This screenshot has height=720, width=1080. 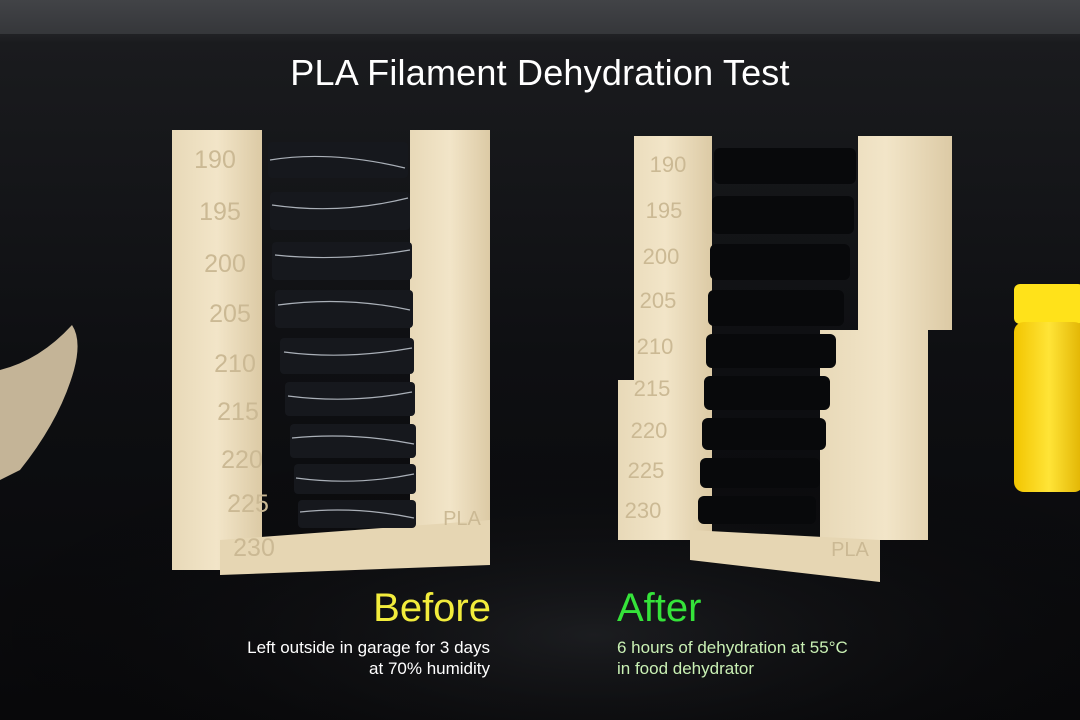 What do you see at coordinates (732, 647) in the screenshot?
I see `after-line-1: 6 hours of dehydration at 55°C` at bounding box center [732, 647].